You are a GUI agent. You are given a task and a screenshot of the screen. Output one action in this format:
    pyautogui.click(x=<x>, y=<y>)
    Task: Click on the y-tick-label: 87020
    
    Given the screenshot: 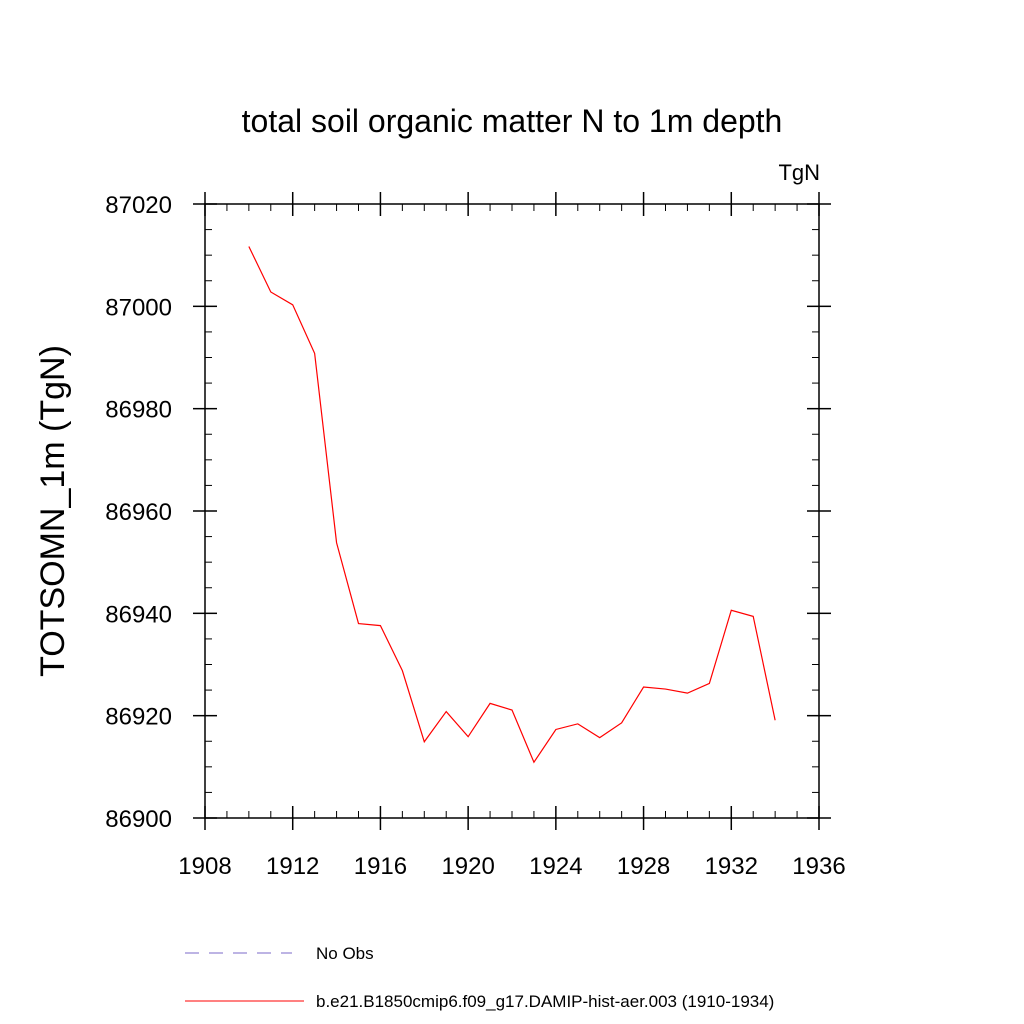 What is the action you would take?
    pyautogui.click(x=138, y=205)
    